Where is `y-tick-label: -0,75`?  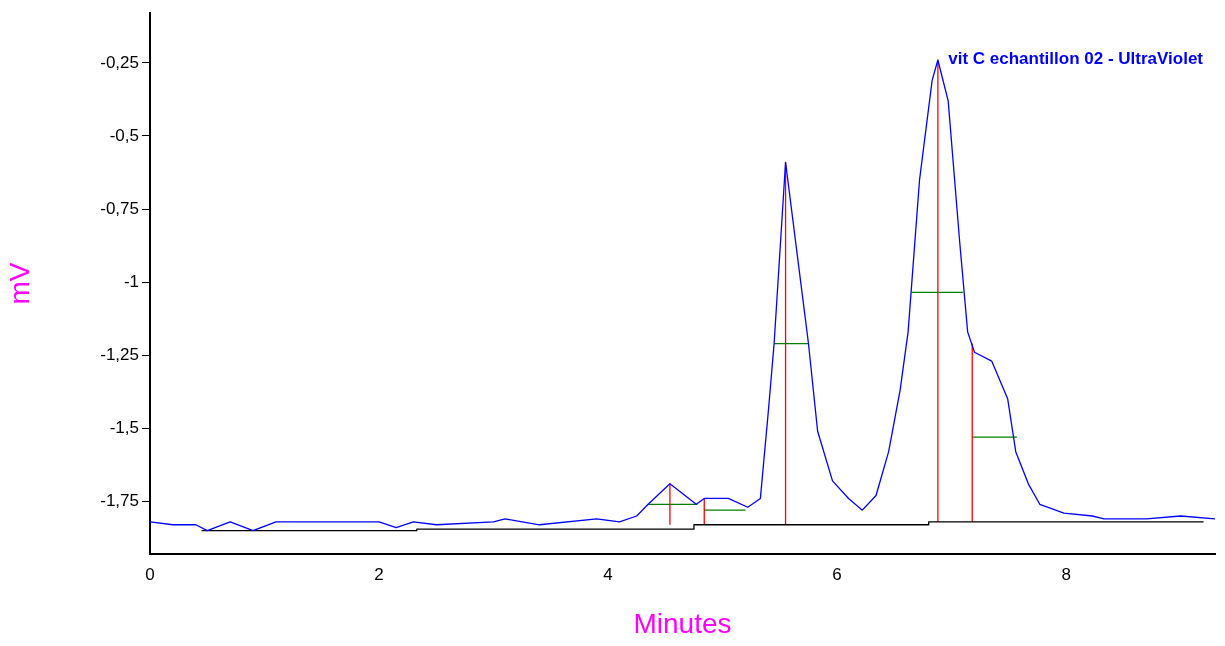 y-tick-label: -0,75 is located at coordinates (119, 208).